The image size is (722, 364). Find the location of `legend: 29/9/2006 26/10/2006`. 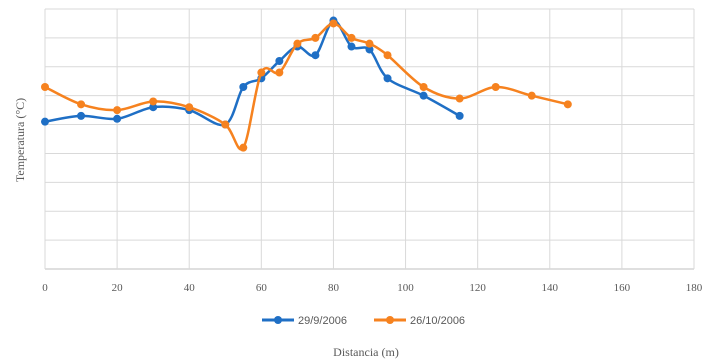

legend: 29/9/2006 26/10/2006 is located at coordinates (363, 321).